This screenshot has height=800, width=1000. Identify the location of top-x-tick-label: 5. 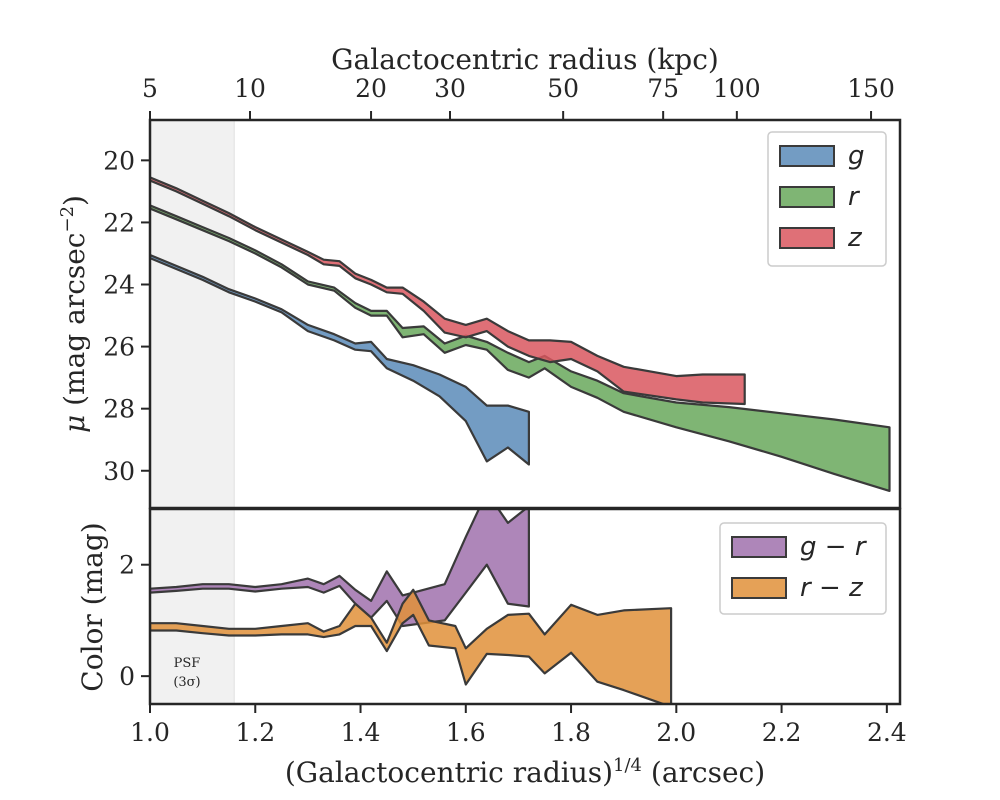
(150, 88).